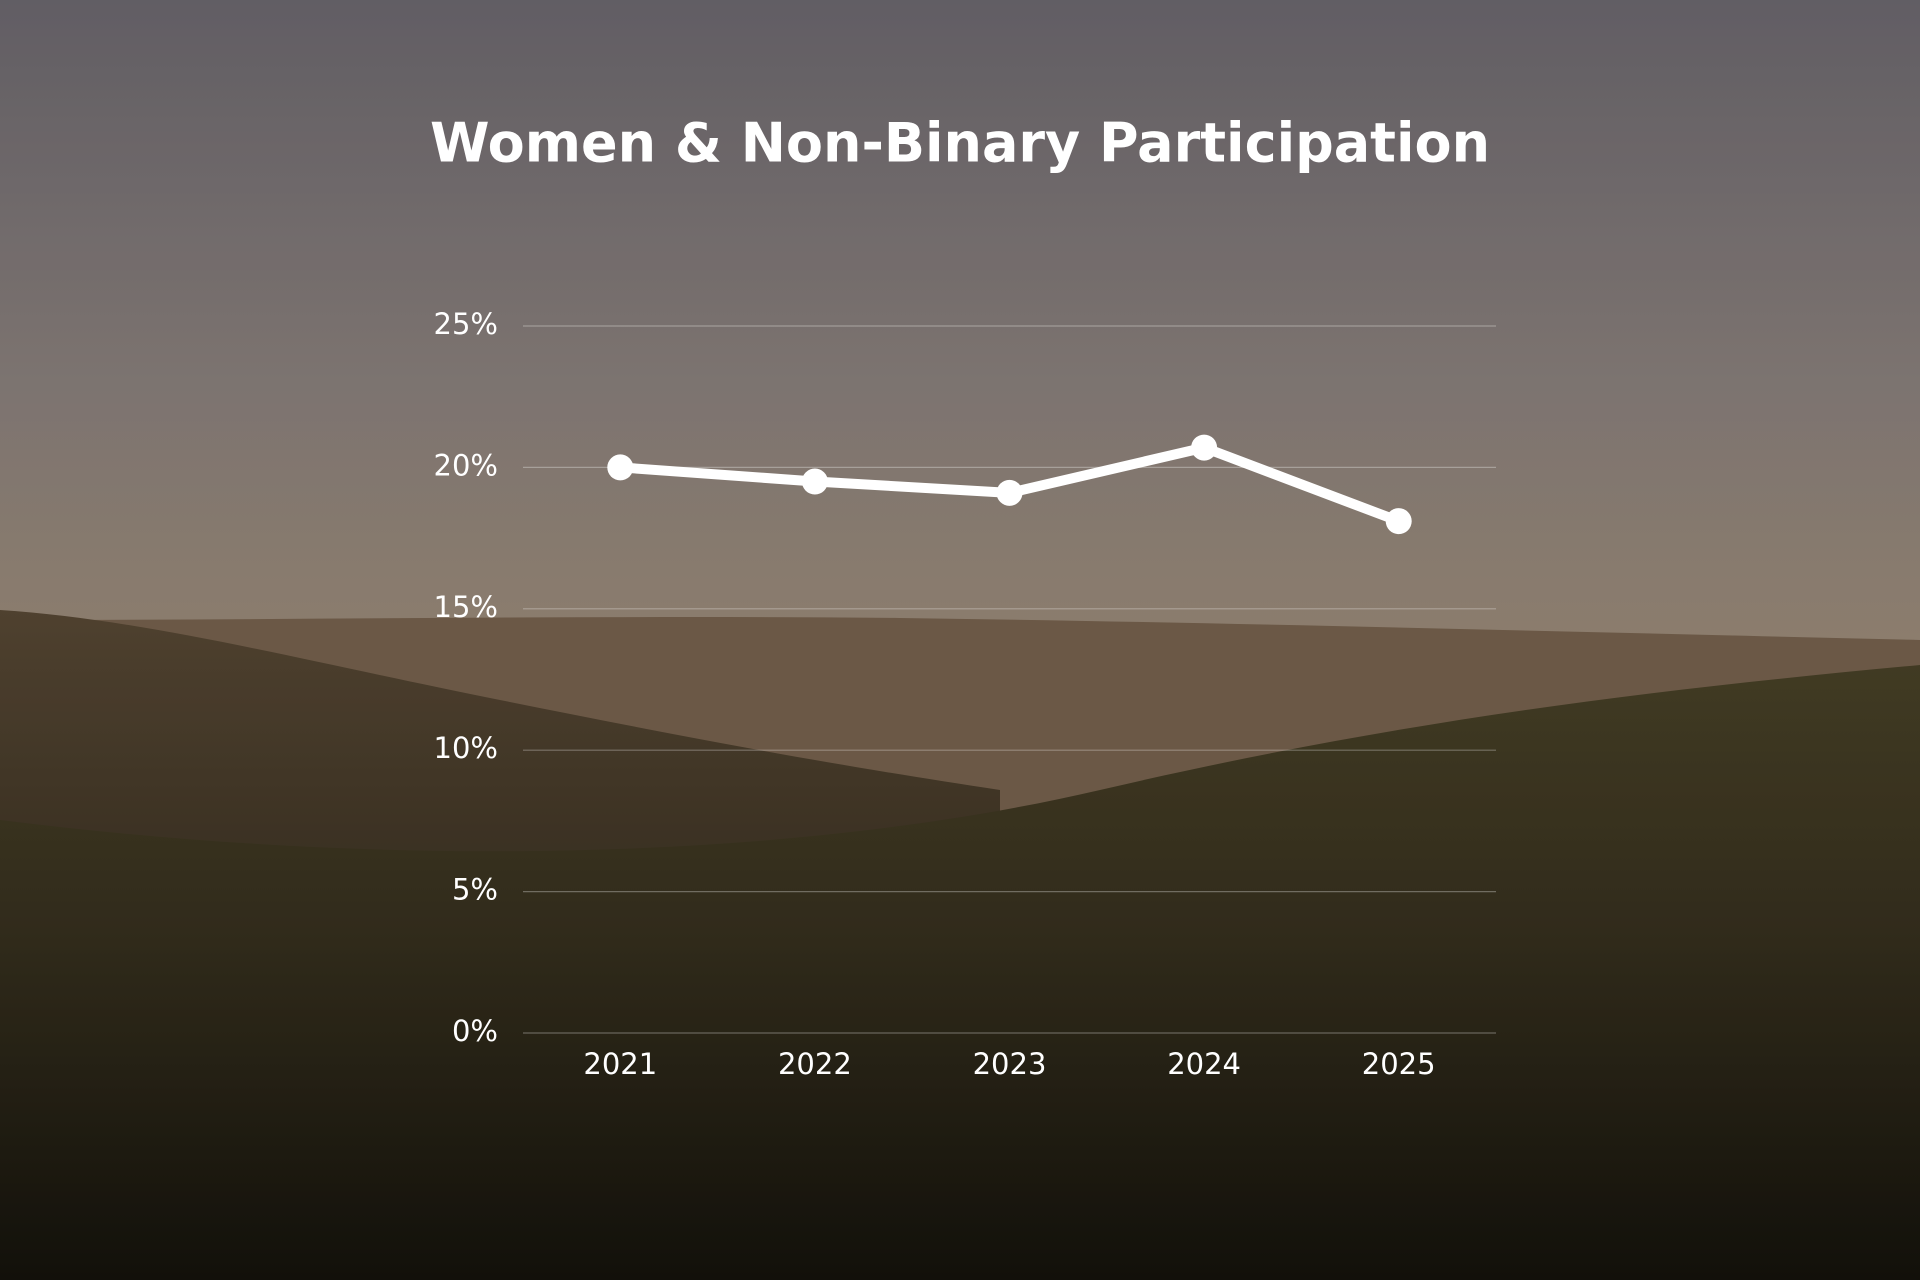  I want to click on x-tick-label: 2022, so click(815, 1064).